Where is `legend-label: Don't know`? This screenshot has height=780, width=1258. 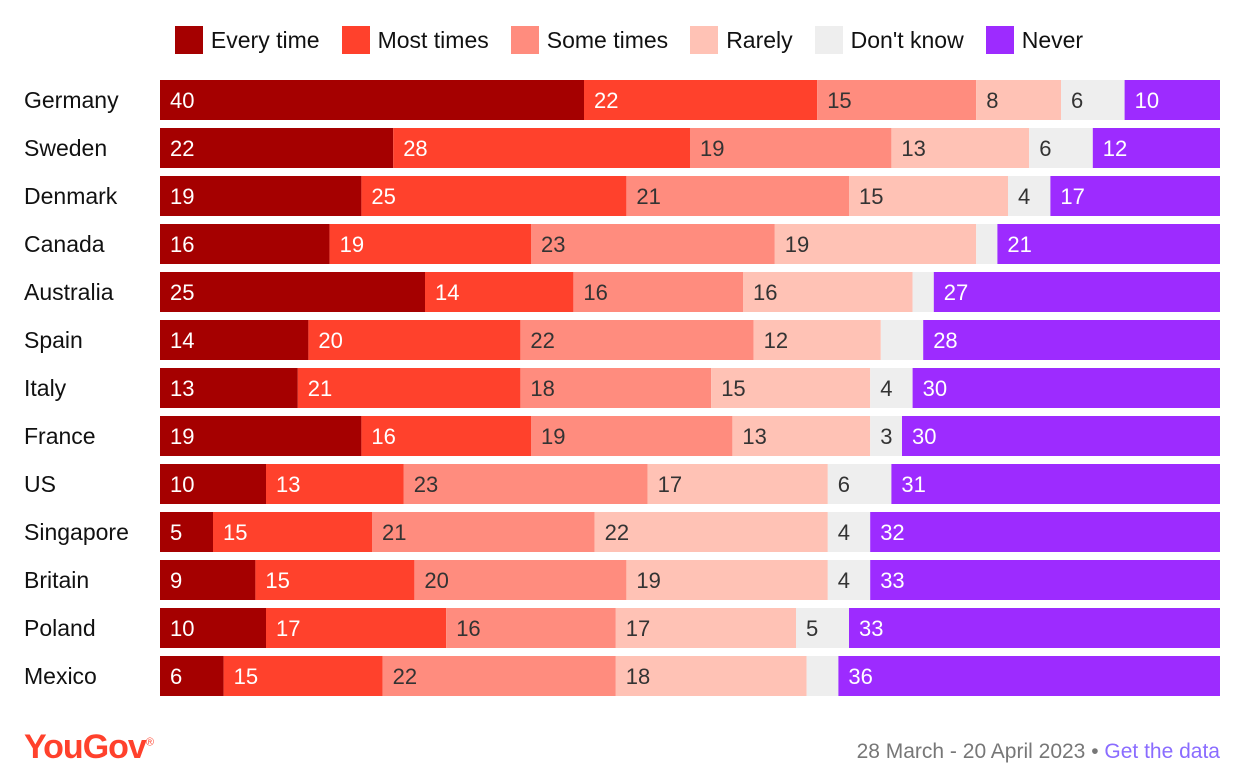 legend-label: Don't know is located at coordinates (907, 39).